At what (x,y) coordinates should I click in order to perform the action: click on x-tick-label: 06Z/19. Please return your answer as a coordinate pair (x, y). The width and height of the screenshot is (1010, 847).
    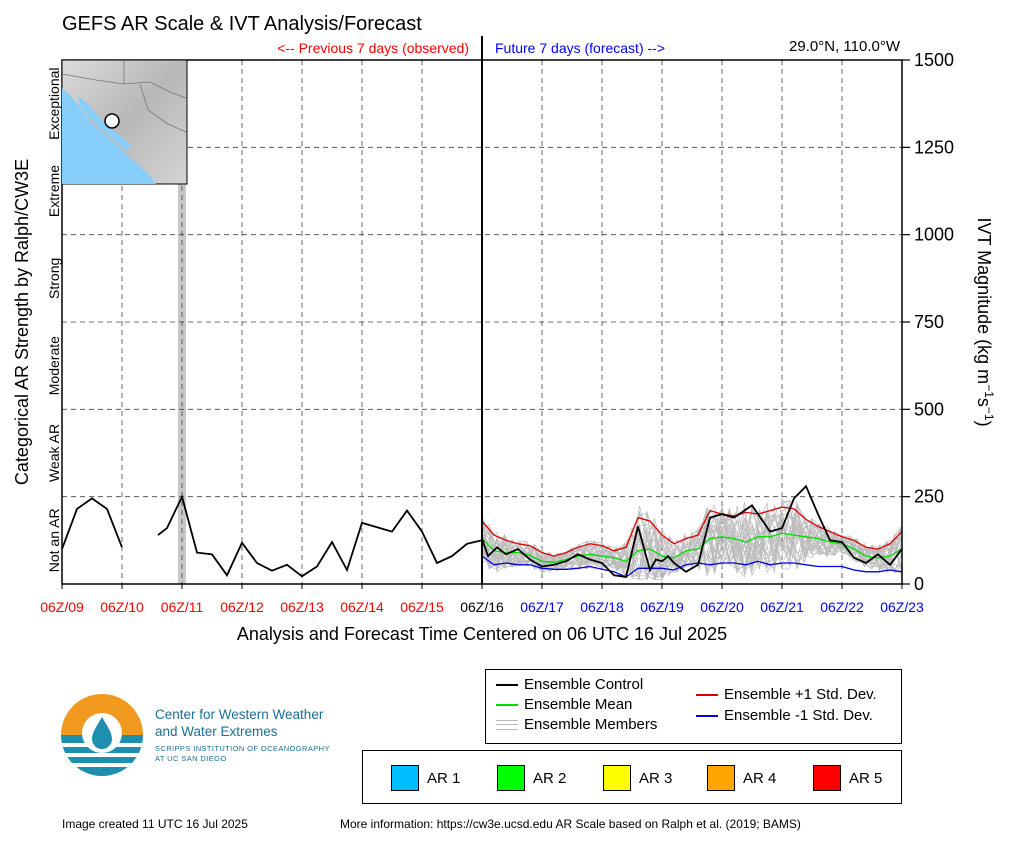
    Looking at the image, I should click on (662, 607).